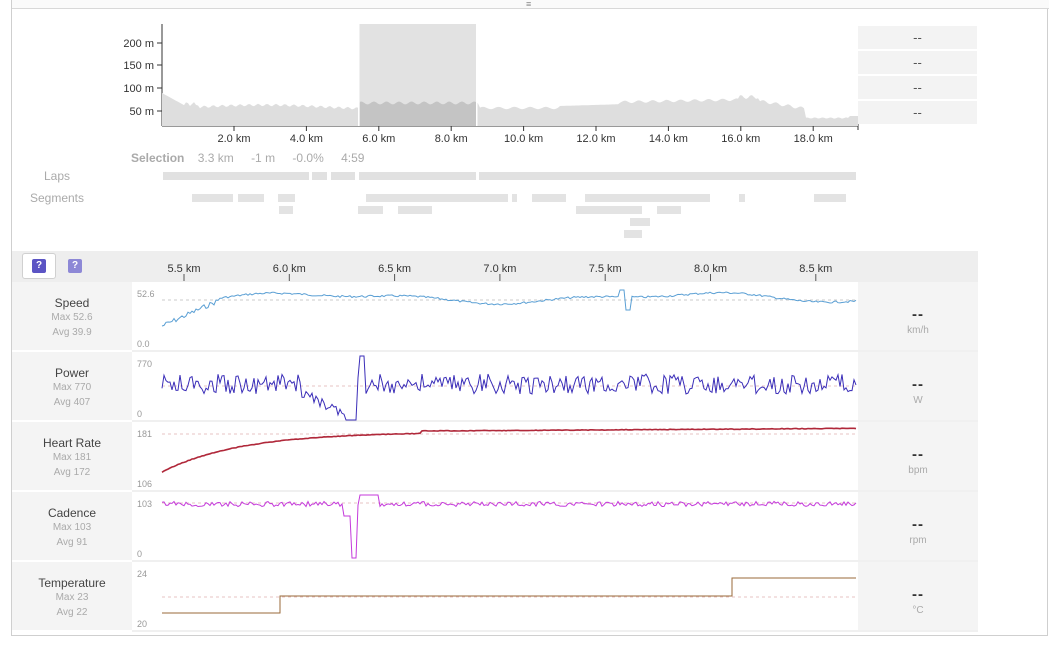  I want to click on metric-max: Max 103, so click(72, 527).